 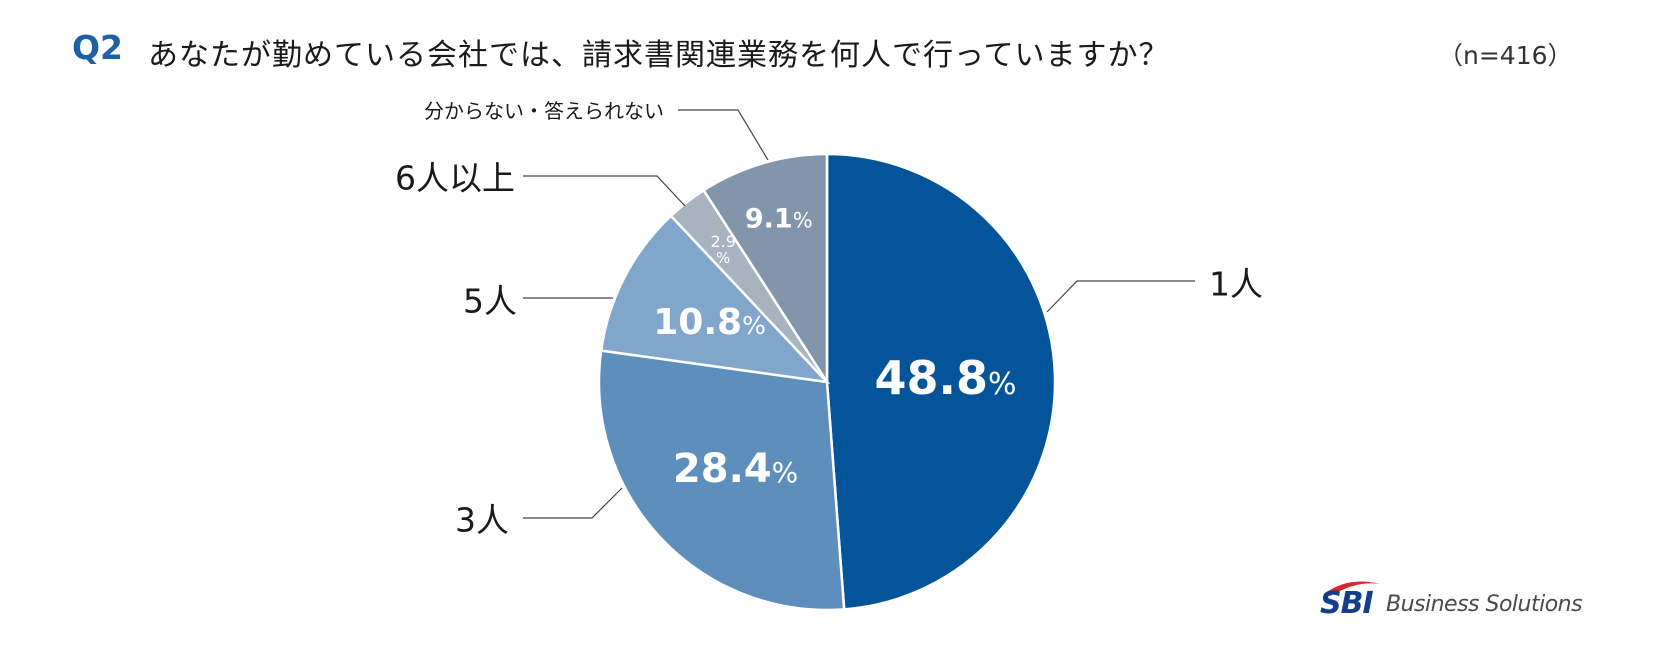 I want to click on value-label: 2.9, so click(x=722, y=241).